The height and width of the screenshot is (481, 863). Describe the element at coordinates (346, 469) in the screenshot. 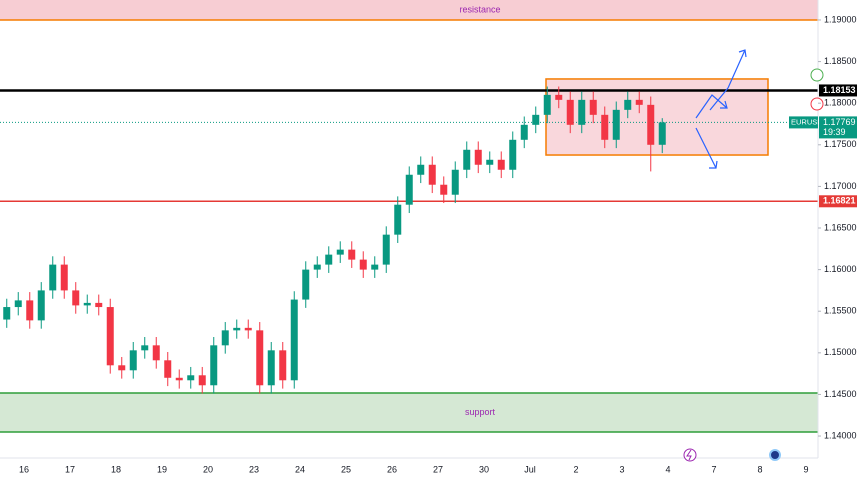

I see `x-tick-label: 25` at that location.